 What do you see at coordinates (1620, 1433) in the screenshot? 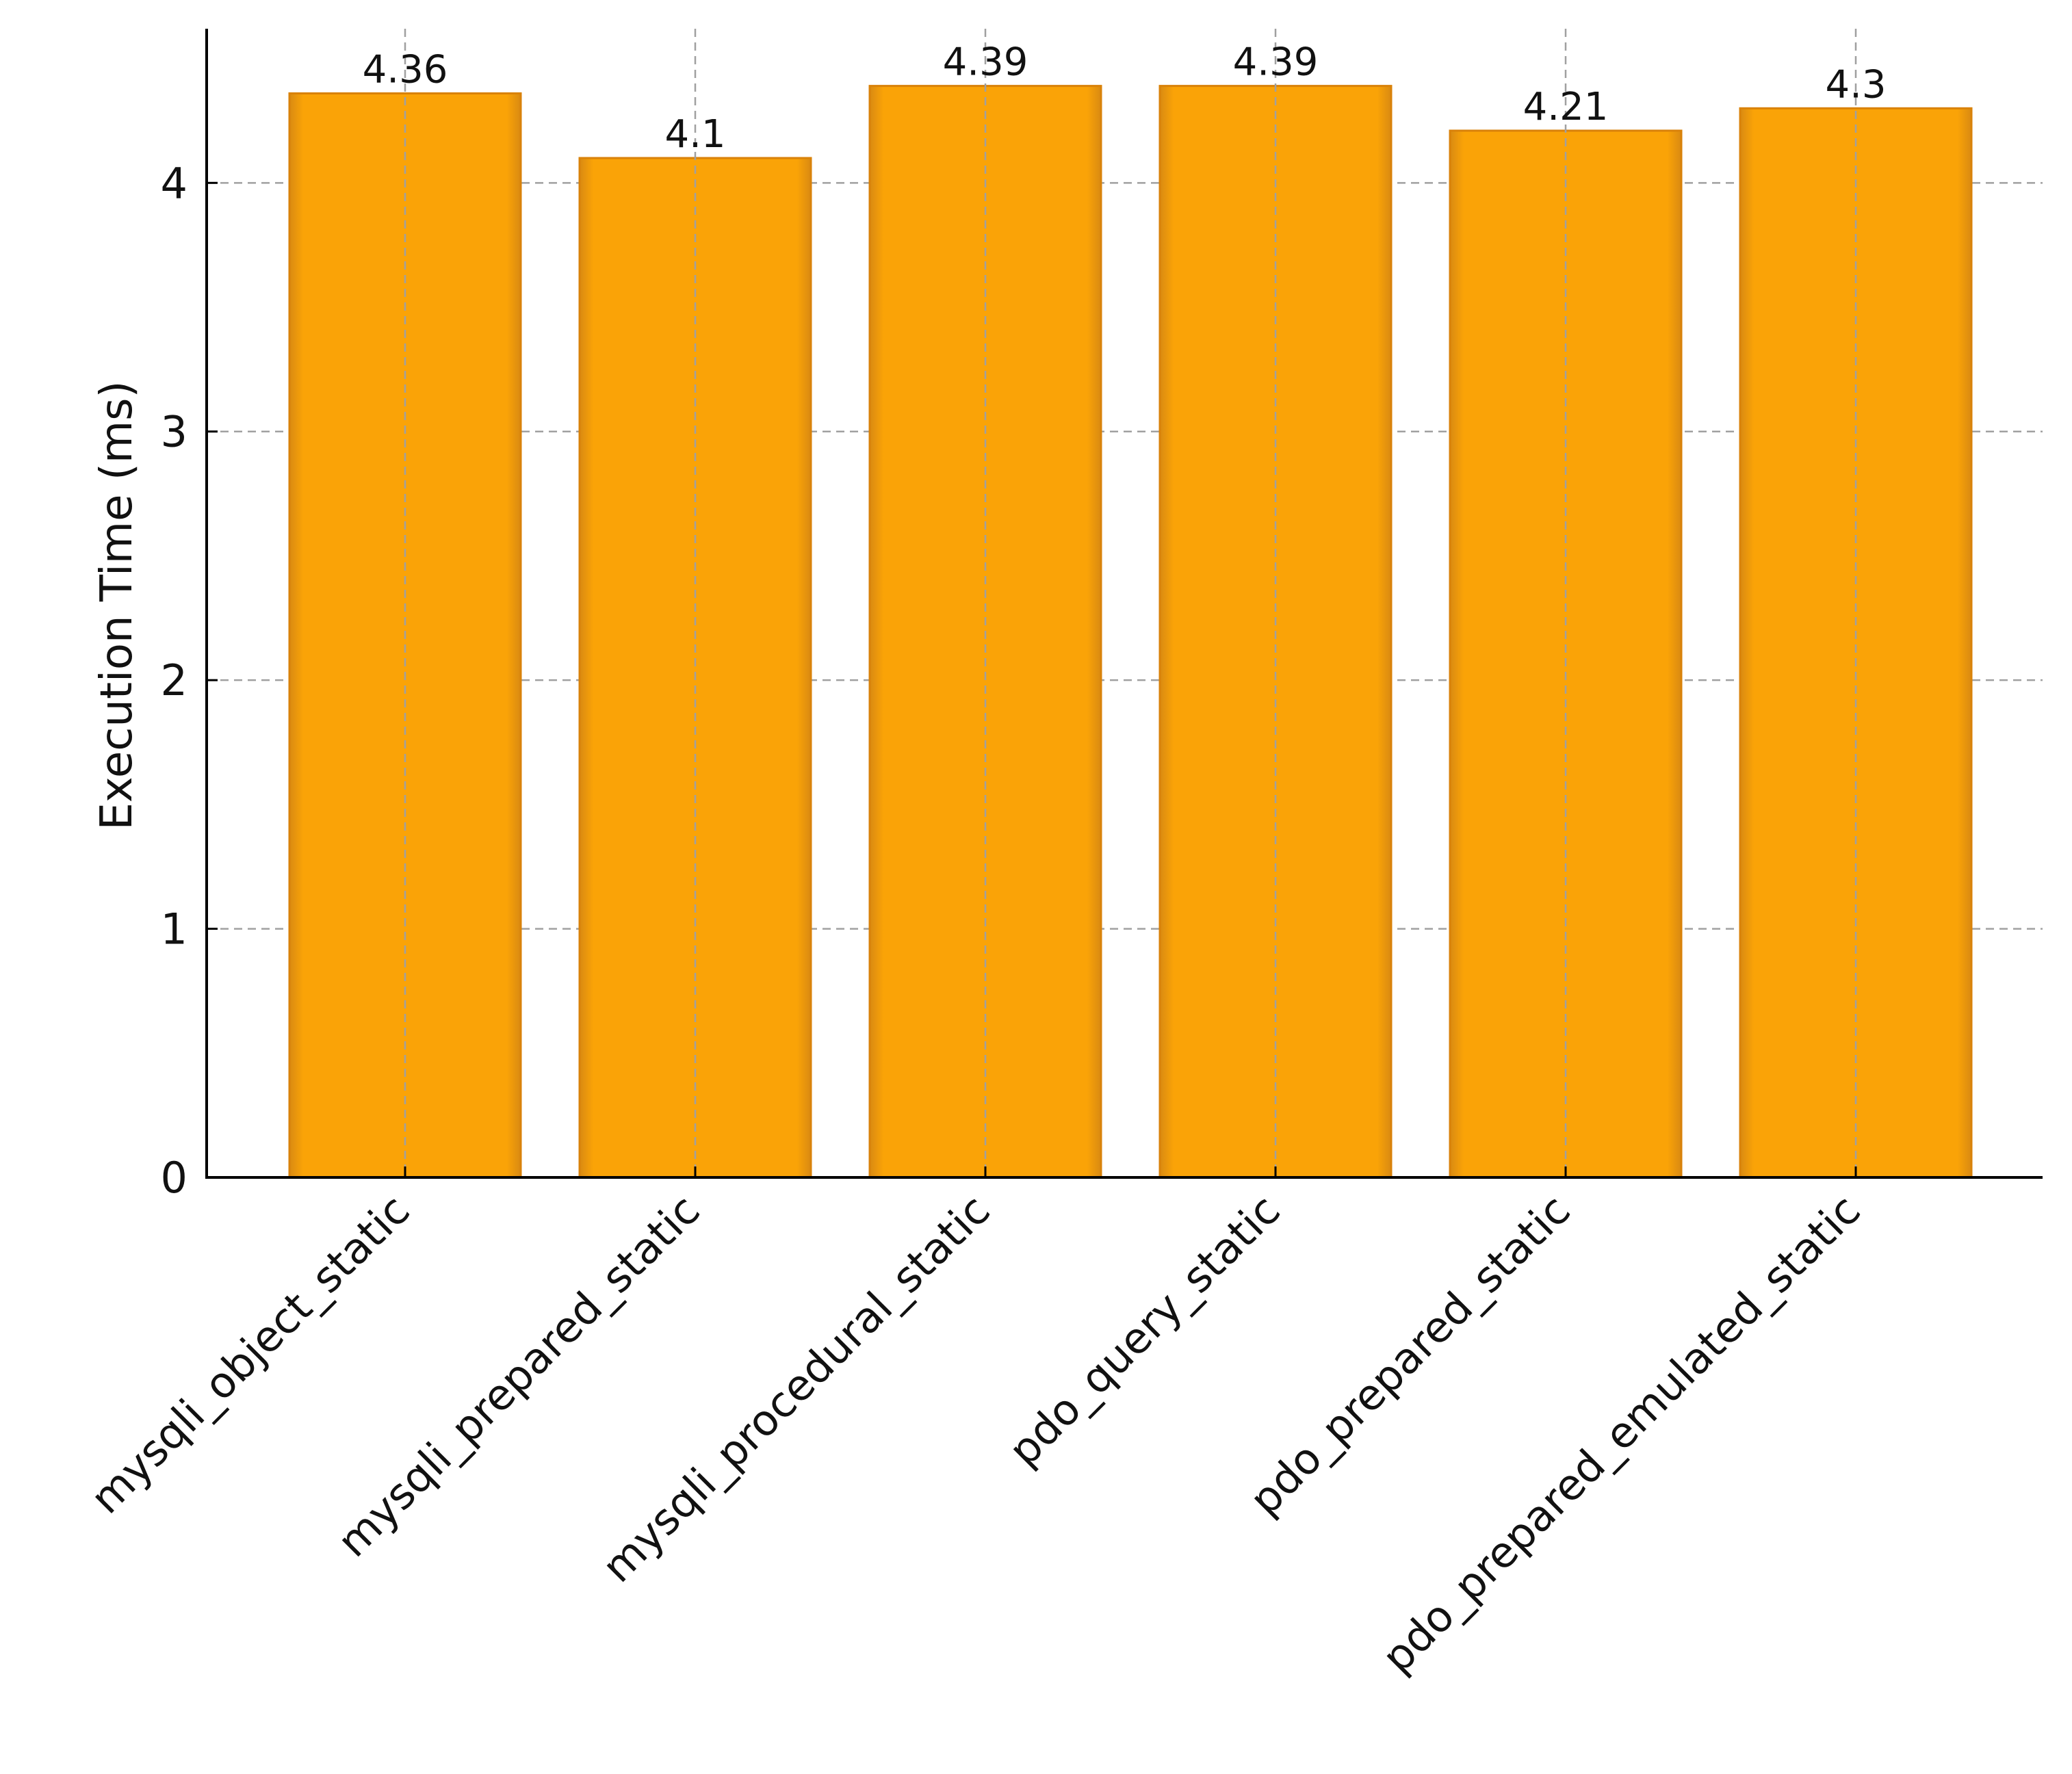
I see `x-category-label: pdo_prepared_emulated_static` at bounding box center [1620, 1433].